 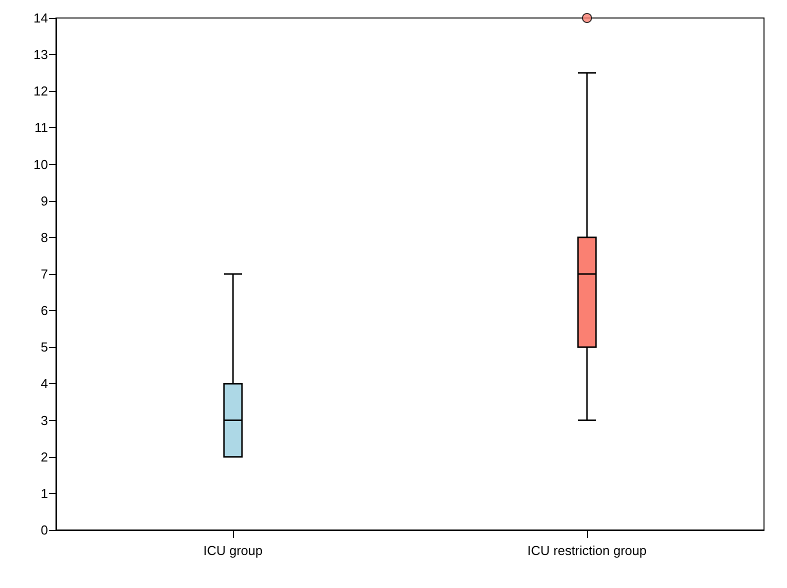 I want to click on y-tick-label: 7, so click(x=44, y=274).